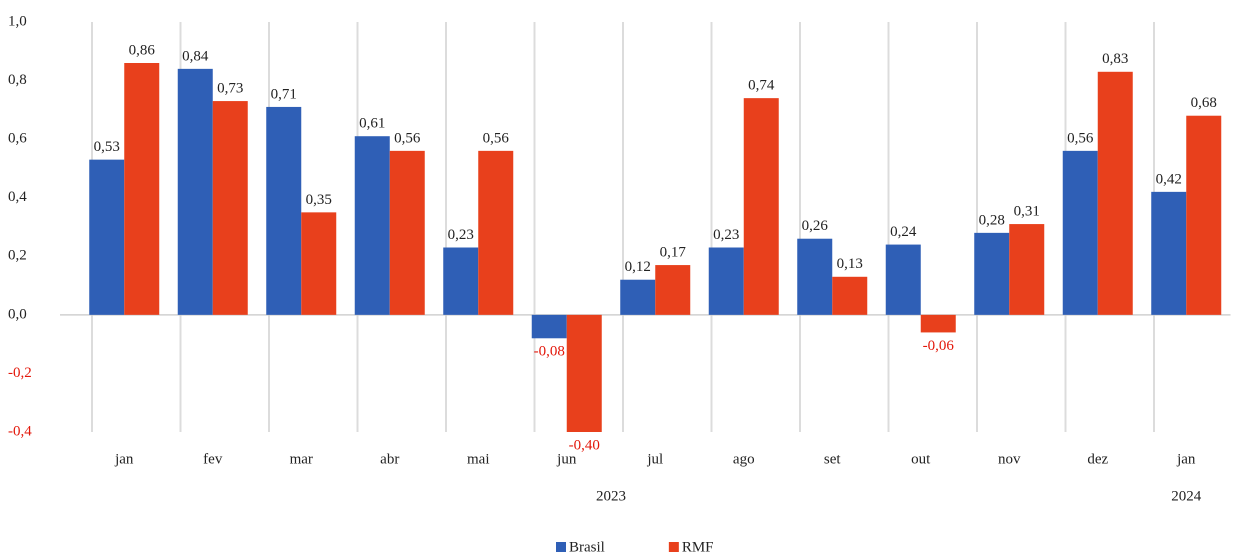 This screenshot has width=1234, height=558. I want to click on x-tick-label: dez, so click(1097, 459).